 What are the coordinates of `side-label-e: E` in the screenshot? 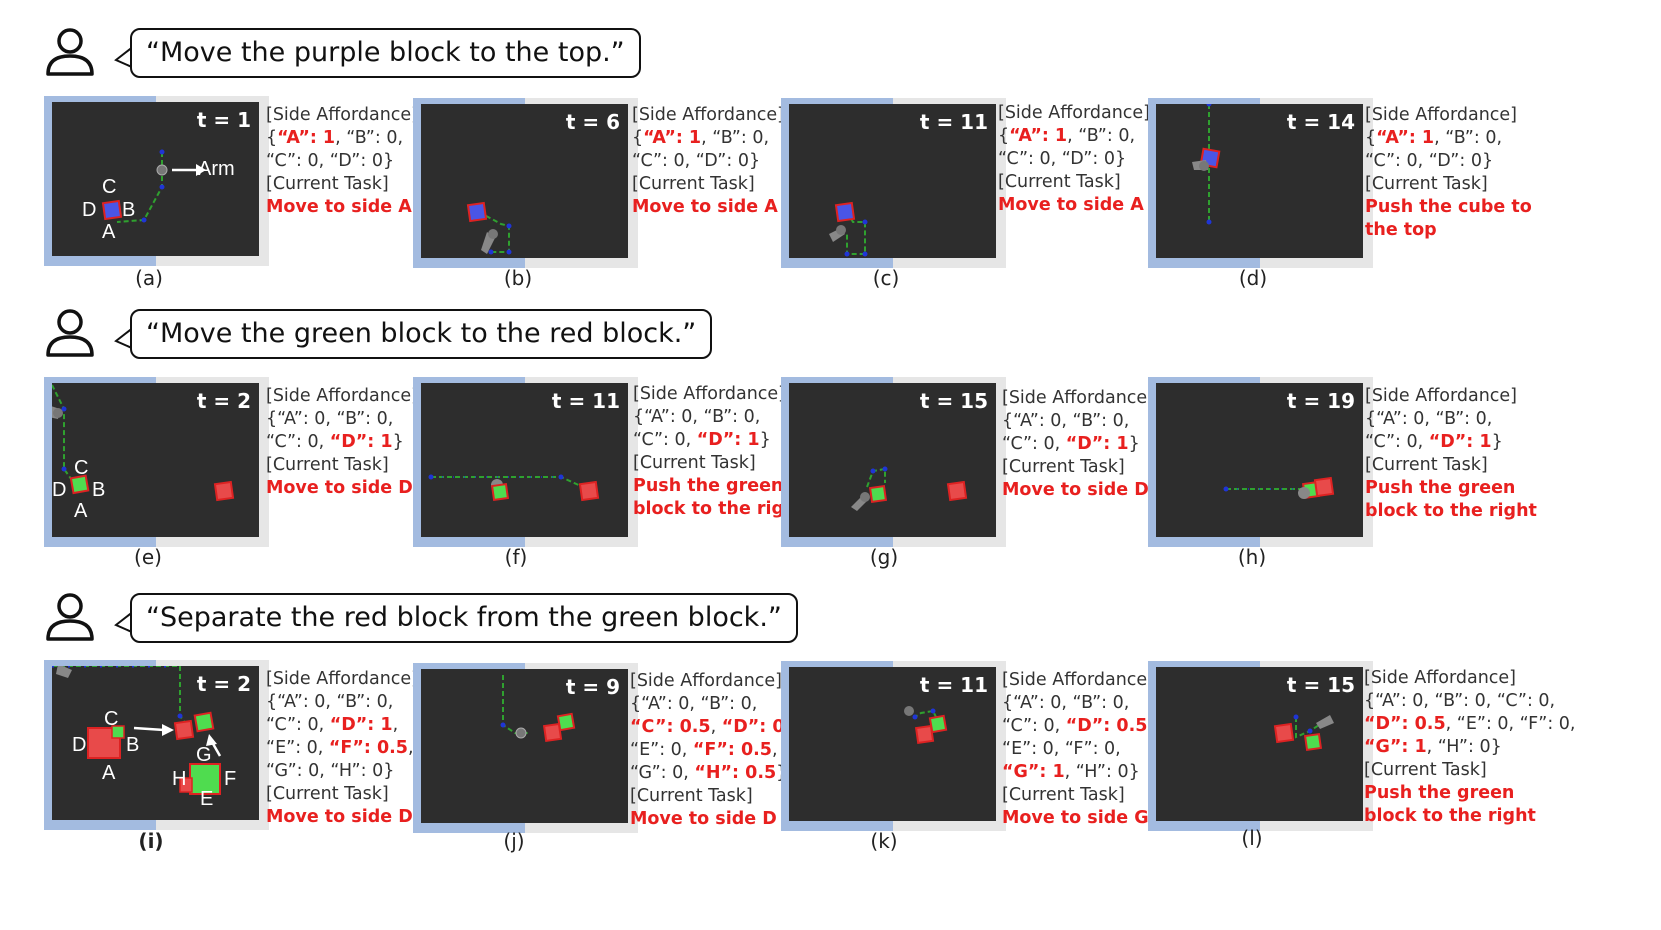 It's located at (207, 799).